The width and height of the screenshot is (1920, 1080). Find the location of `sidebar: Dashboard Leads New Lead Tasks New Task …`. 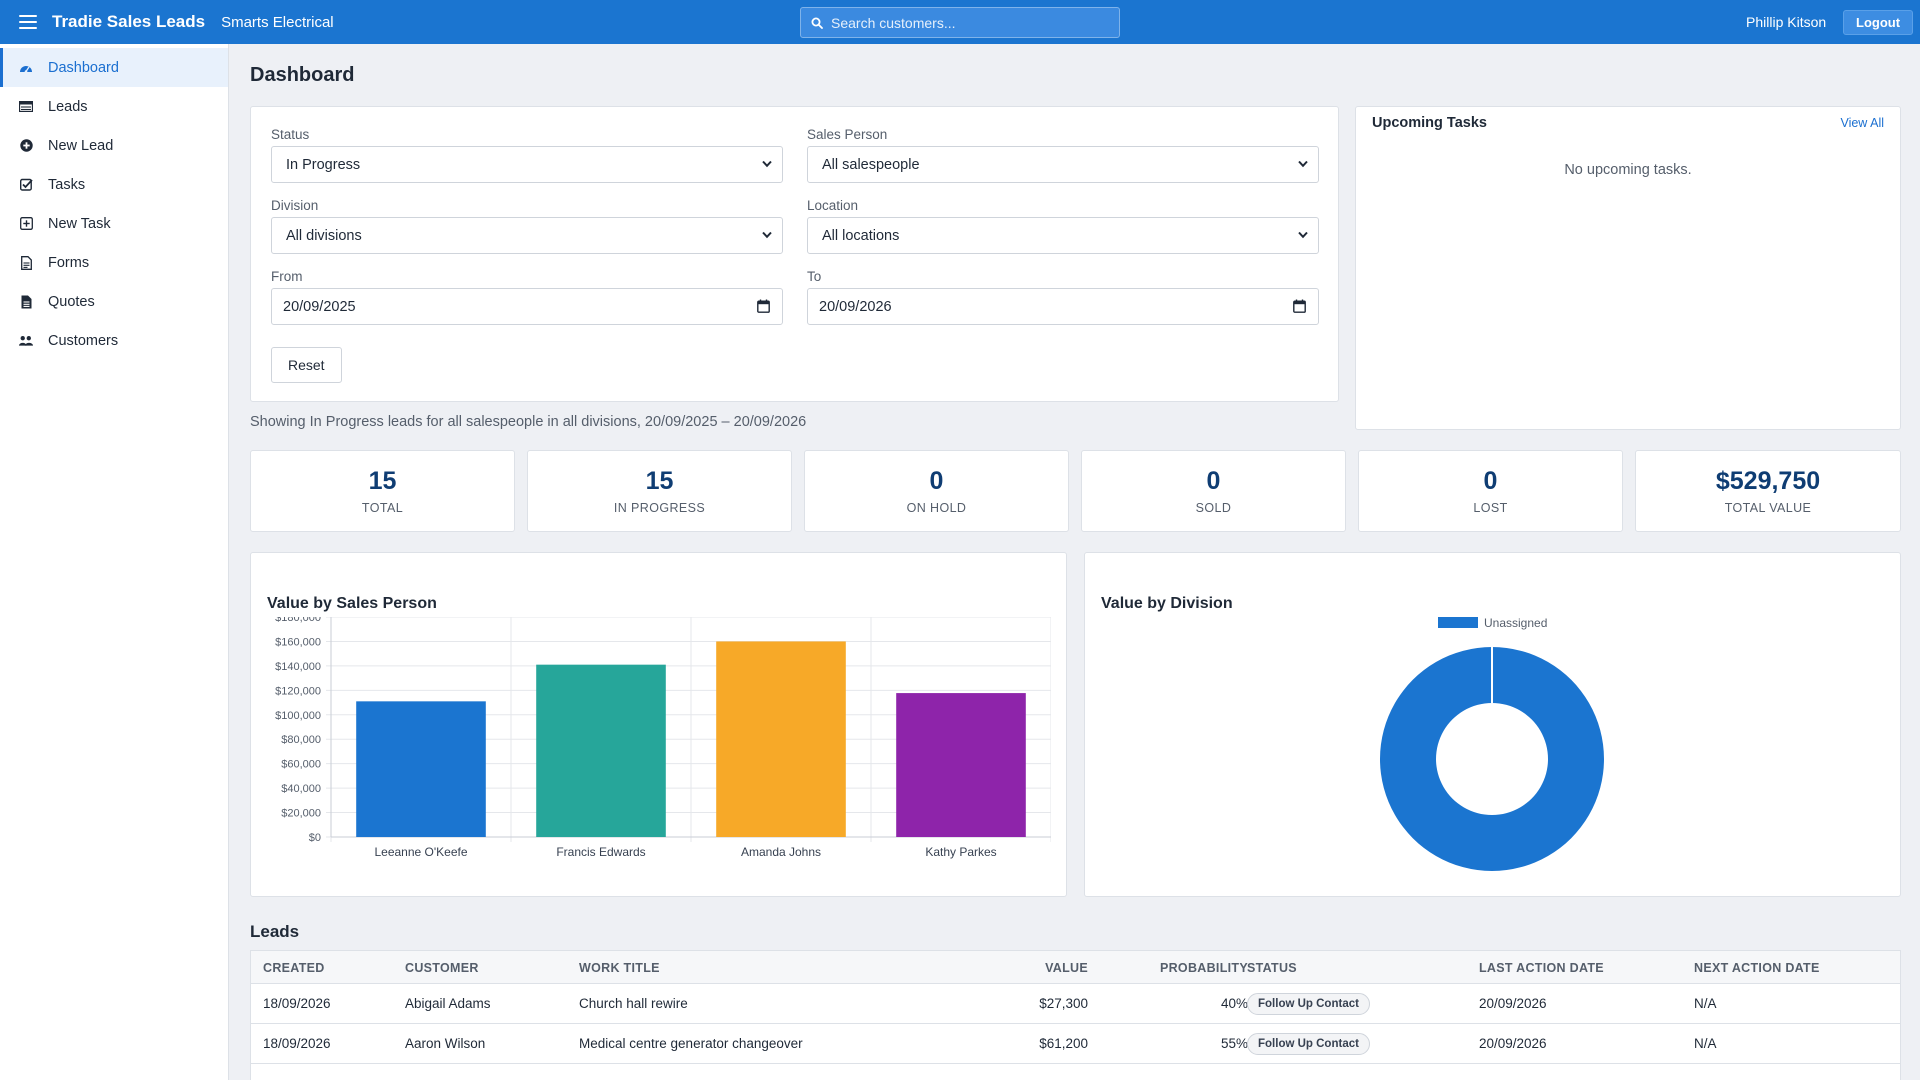

sidebar: Dashboard Leads New Lead Tasks New Task … is located at coordinates (114, 562).